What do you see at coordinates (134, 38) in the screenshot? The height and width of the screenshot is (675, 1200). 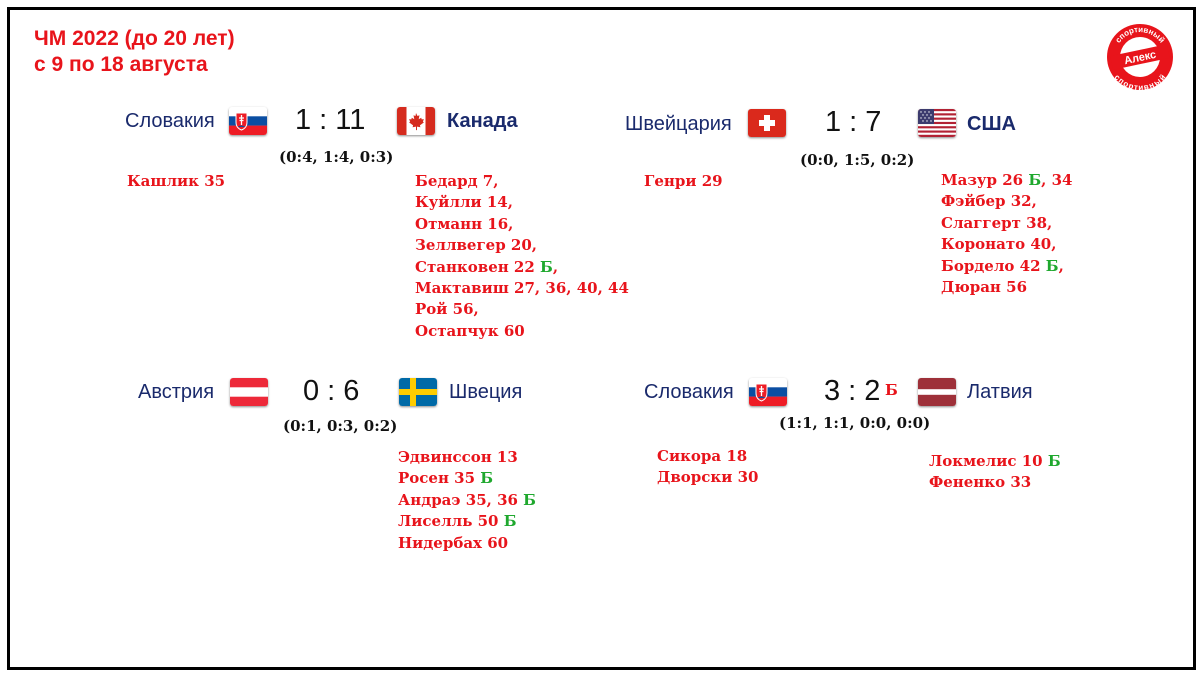 I see `title-line-1: ЧМ 2022 (до 20 лет)` at bounding box center [134, 38].